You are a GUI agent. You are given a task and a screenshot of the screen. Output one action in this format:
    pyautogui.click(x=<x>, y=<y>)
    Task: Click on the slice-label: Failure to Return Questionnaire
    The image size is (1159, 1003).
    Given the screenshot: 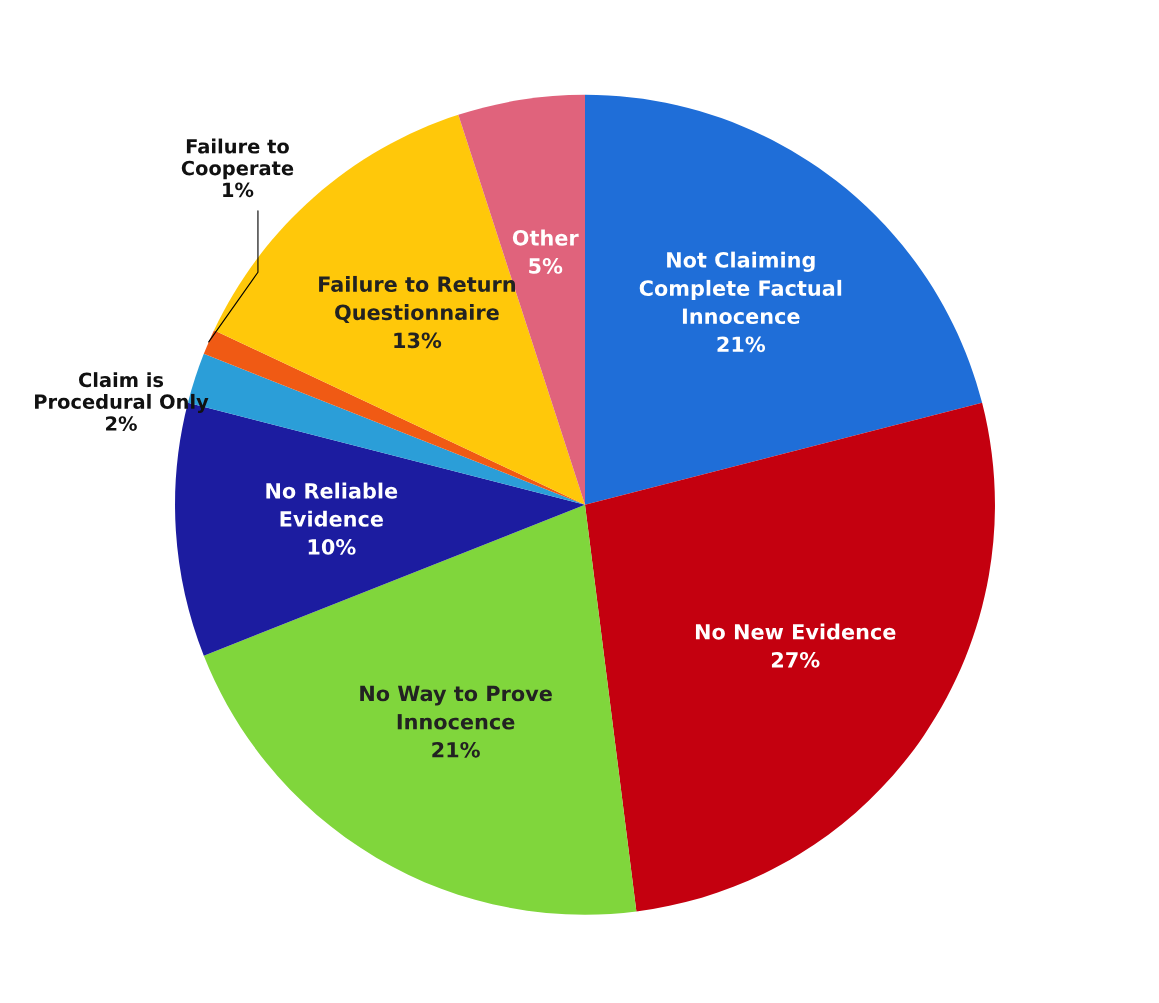 What is the action you would take?
    pyautogui.click(x=417, y=299)
    